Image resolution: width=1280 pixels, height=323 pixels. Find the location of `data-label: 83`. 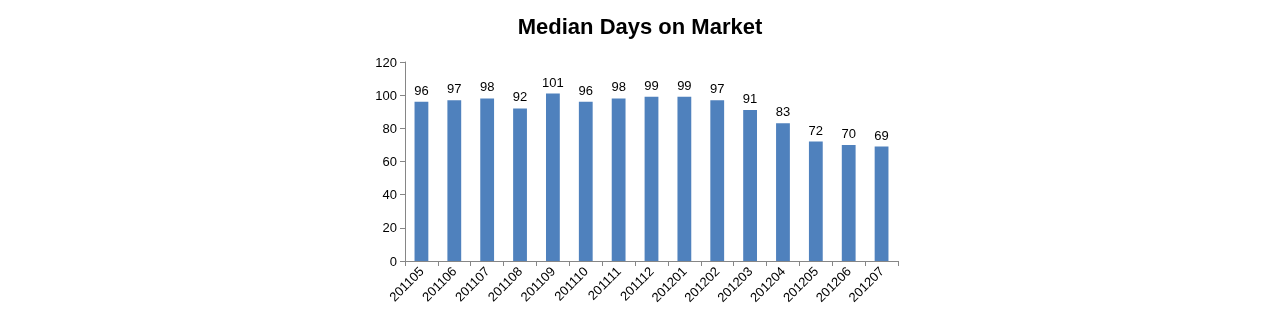

data-label: 83 is located at coordinates (783, 112).